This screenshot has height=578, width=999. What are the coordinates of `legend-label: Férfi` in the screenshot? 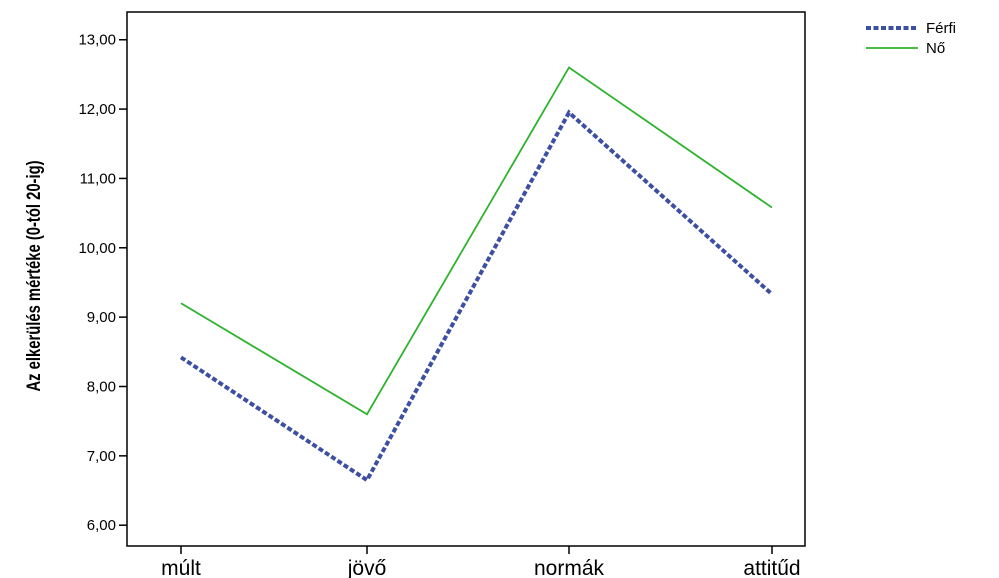 It's located at (941, 28).